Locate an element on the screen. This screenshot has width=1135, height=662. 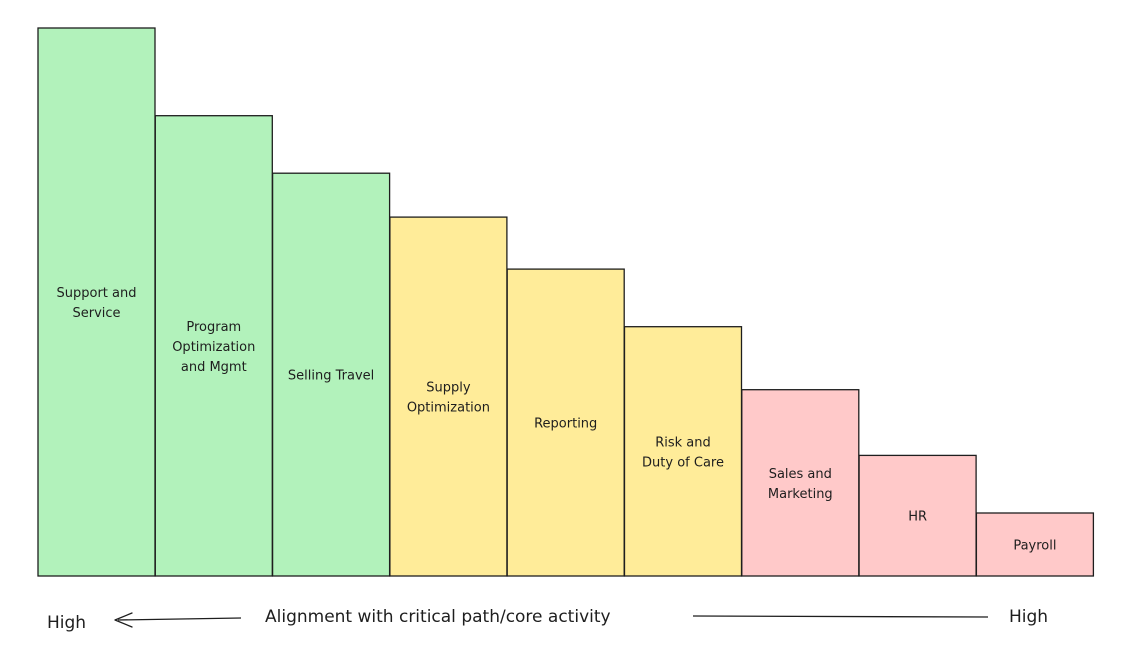
bar-risk-and-duty-of-care is located at coordinates (683, 451).